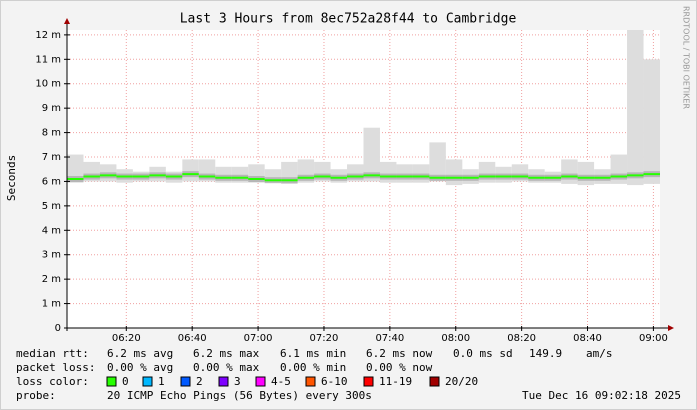 The image size is (697, 410). What do you see at coordinates (55, 367) in the screenshot?
I see `stat-text: packet loss:` at bounding box center [55, 367].